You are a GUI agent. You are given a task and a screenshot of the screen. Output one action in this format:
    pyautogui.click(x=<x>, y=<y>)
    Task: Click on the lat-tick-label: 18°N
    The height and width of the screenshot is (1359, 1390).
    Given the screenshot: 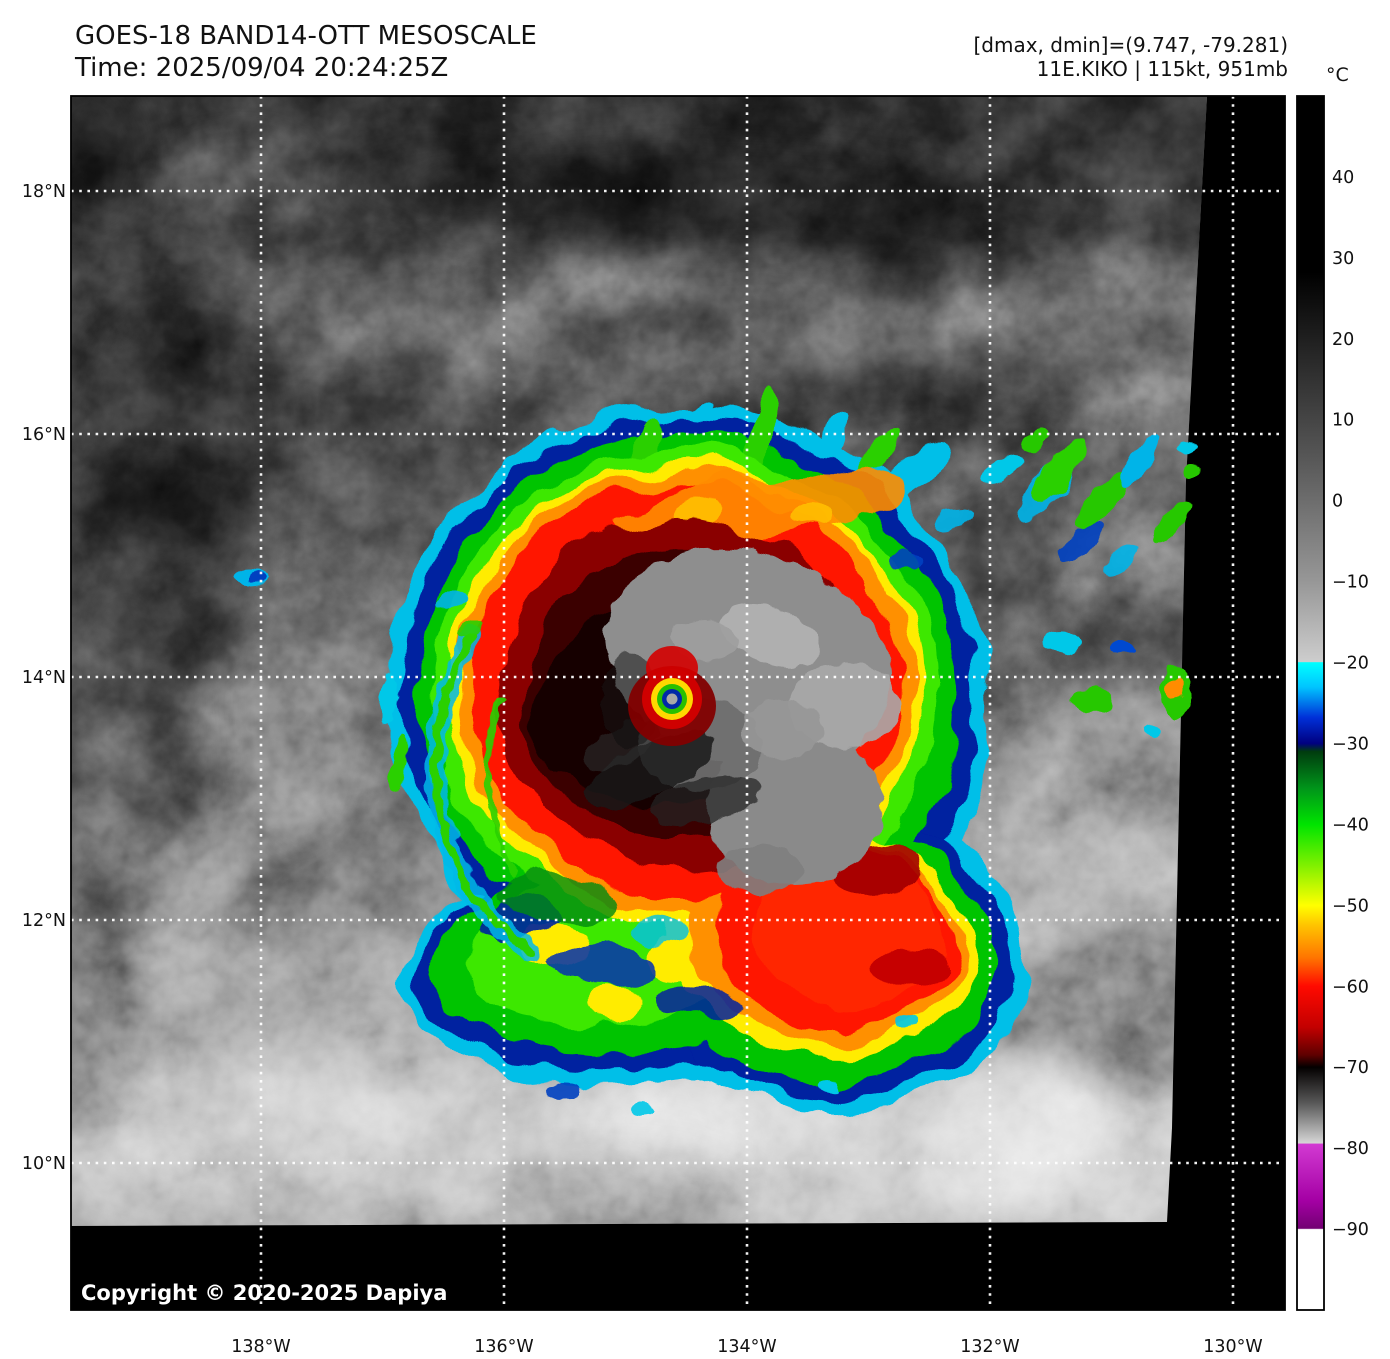 What is the action you would take?
    pyautogui.click(x=44, y=192)
    